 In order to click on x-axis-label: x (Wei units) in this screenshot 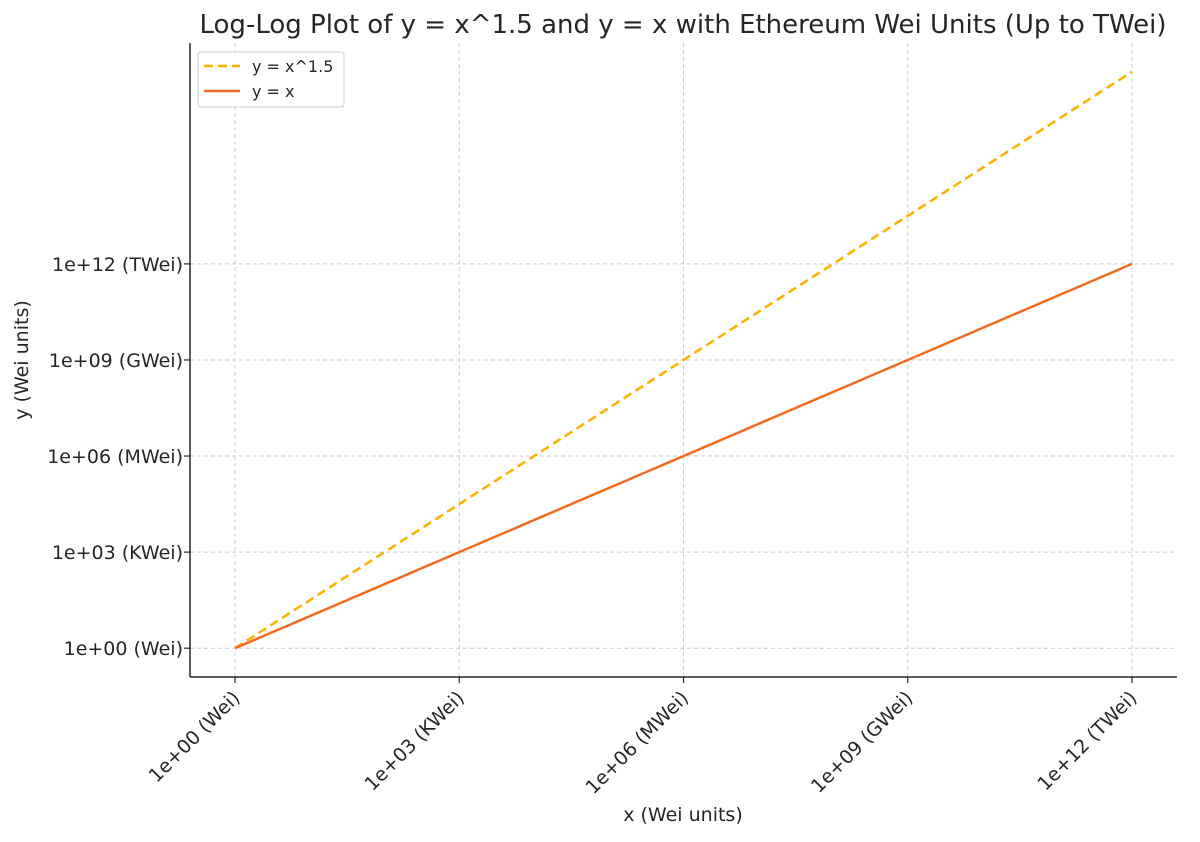, I will do `click(683, 815)`.